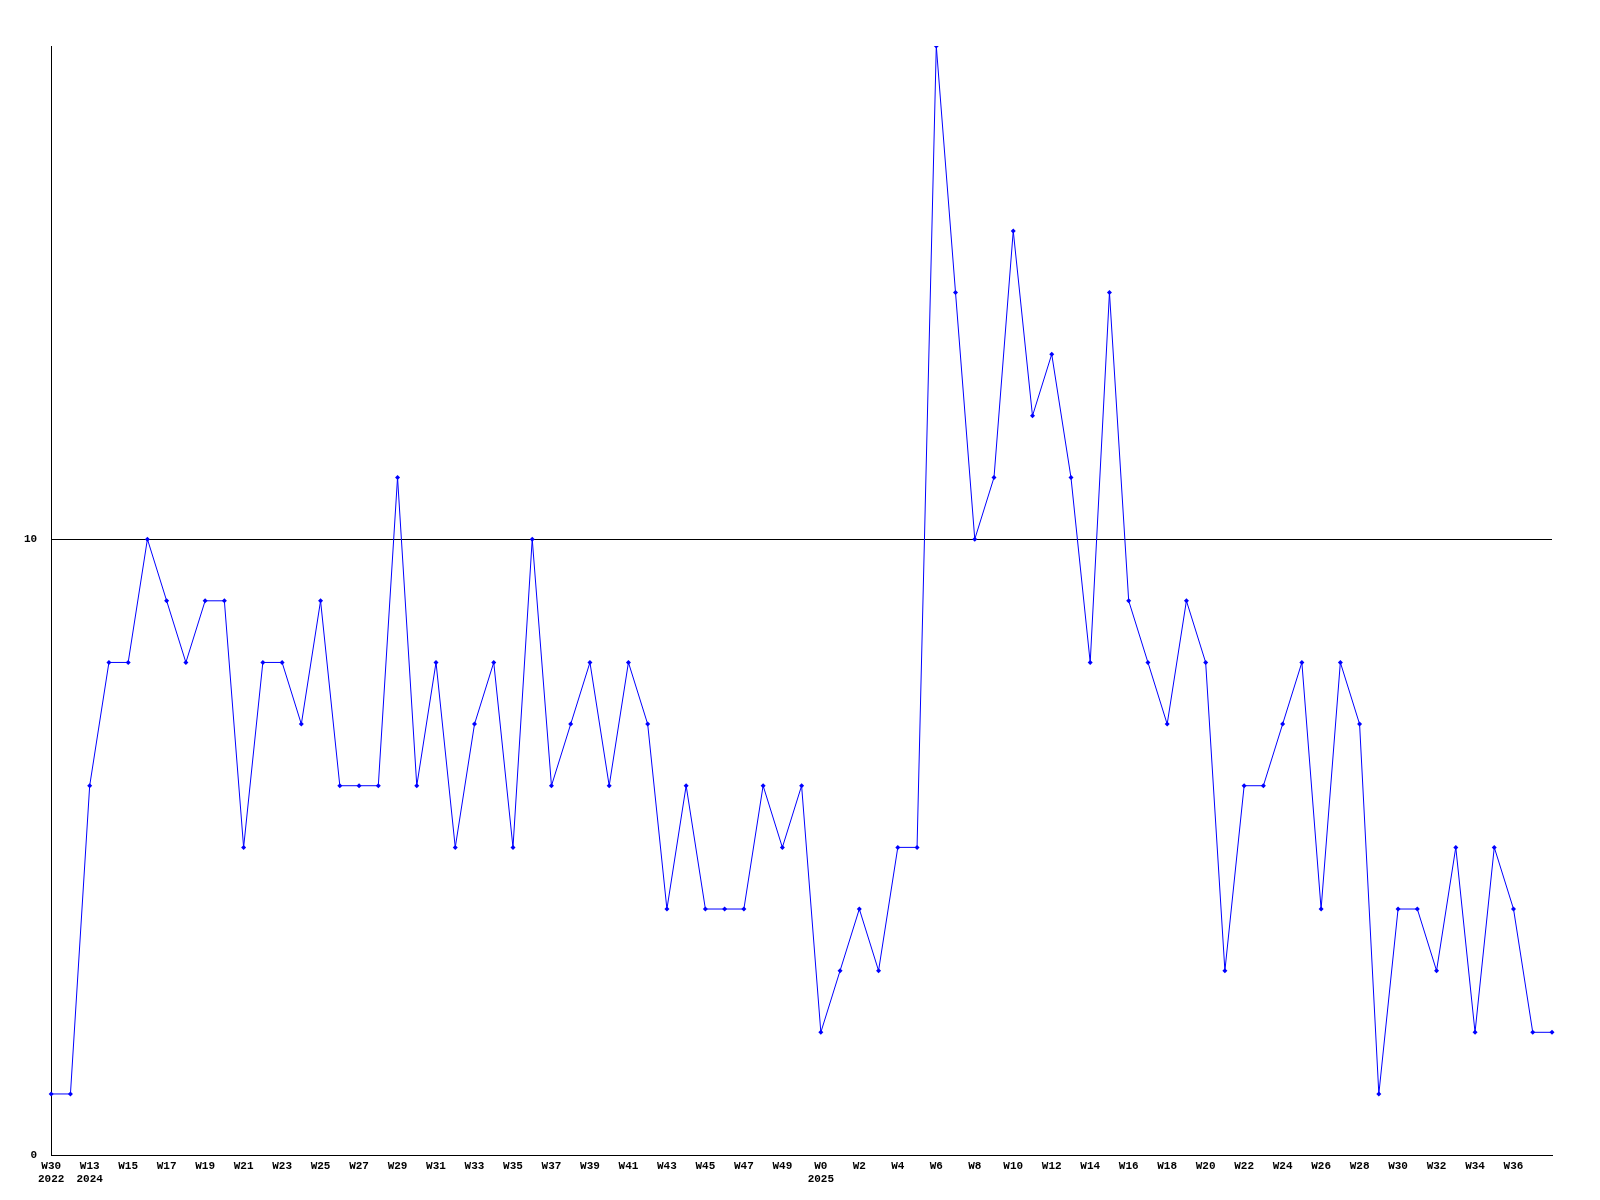  I want to click on y-tick-label: 0, so click(34, 1155).